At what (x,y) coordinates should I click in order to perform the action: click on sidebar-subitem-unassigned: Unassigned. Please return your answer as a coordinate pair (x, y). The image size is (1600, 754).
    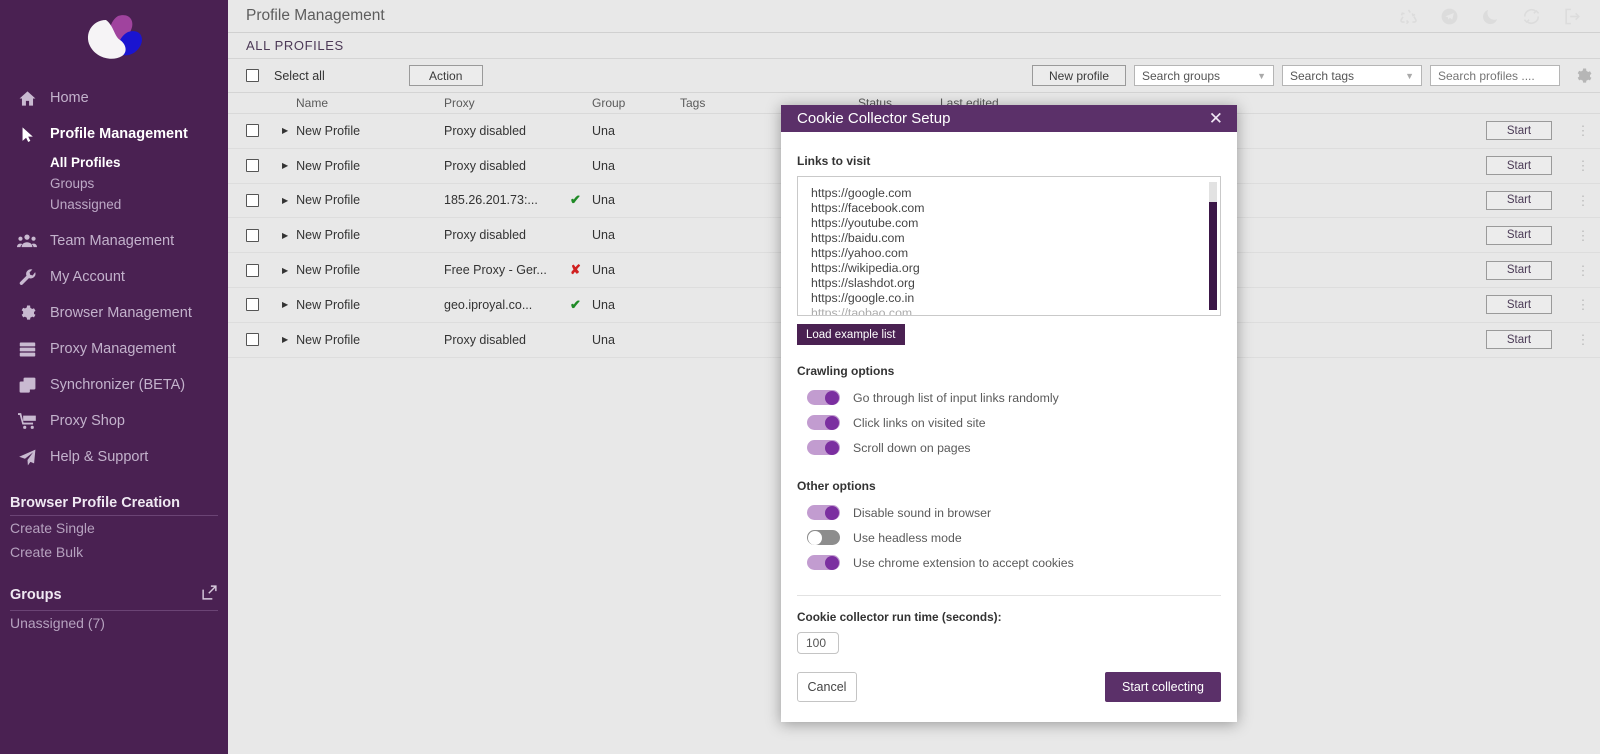
    Looking at the image, I should click on (114, 204).